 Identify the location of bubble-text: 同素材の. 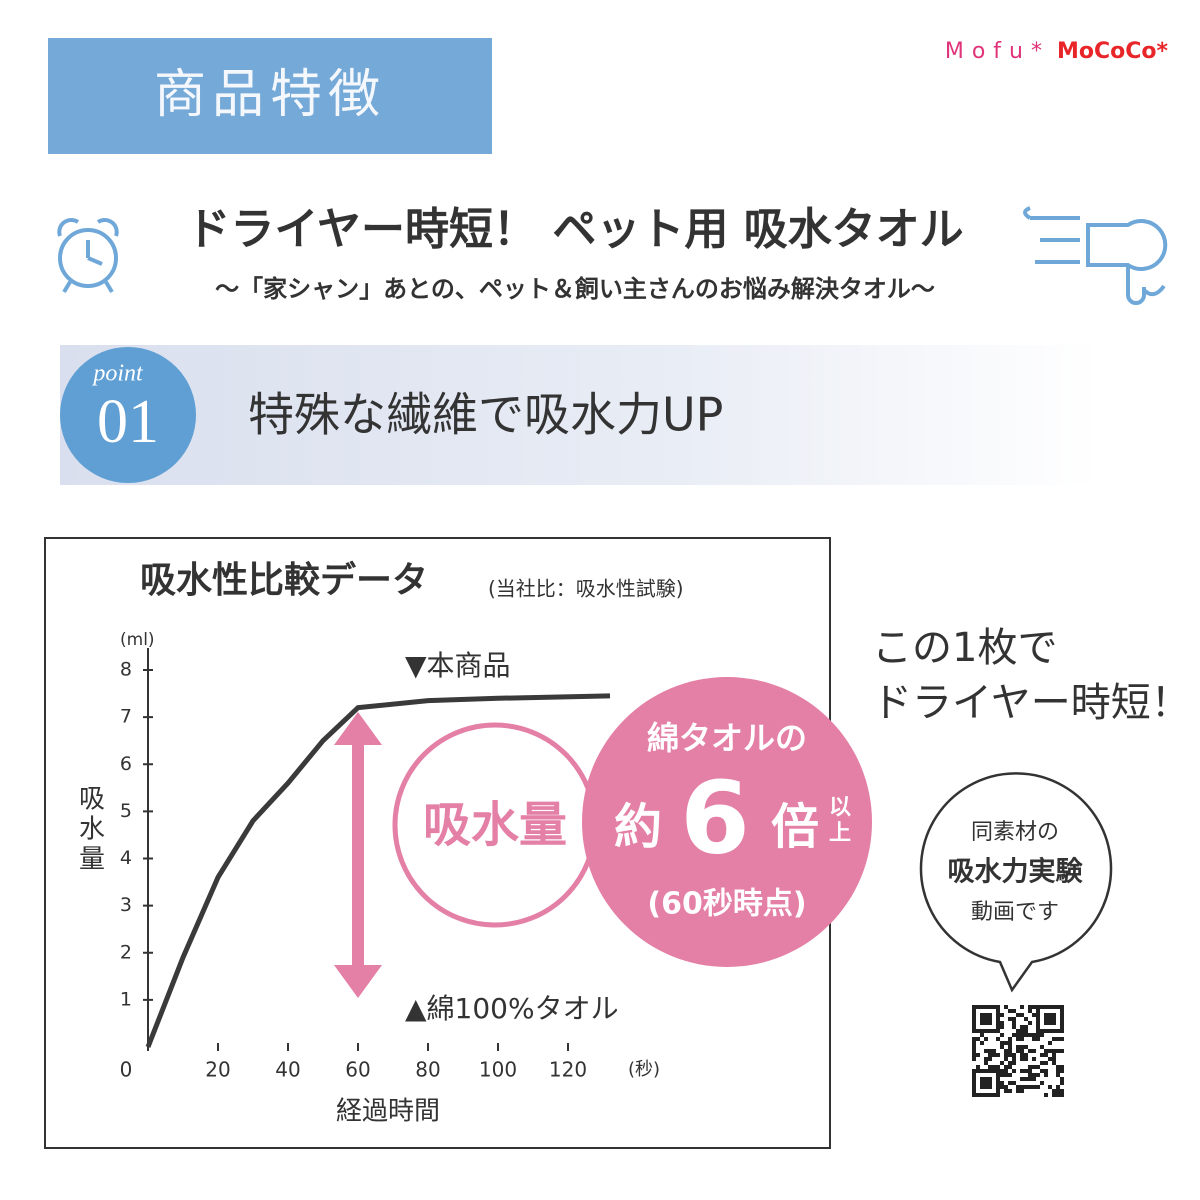
(1015, 832).